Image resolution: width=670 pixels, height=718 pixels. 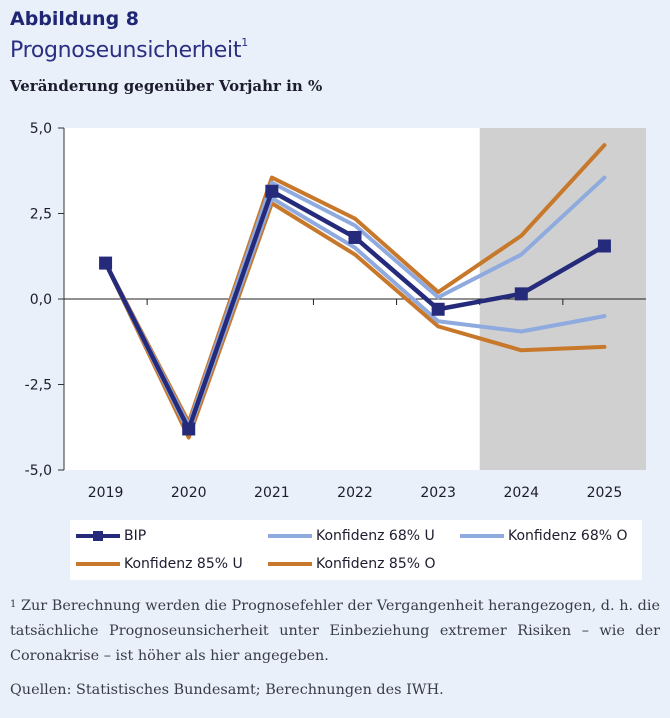 I want to click on figure-label: Abbildung 8, so click(x=75, y=19).